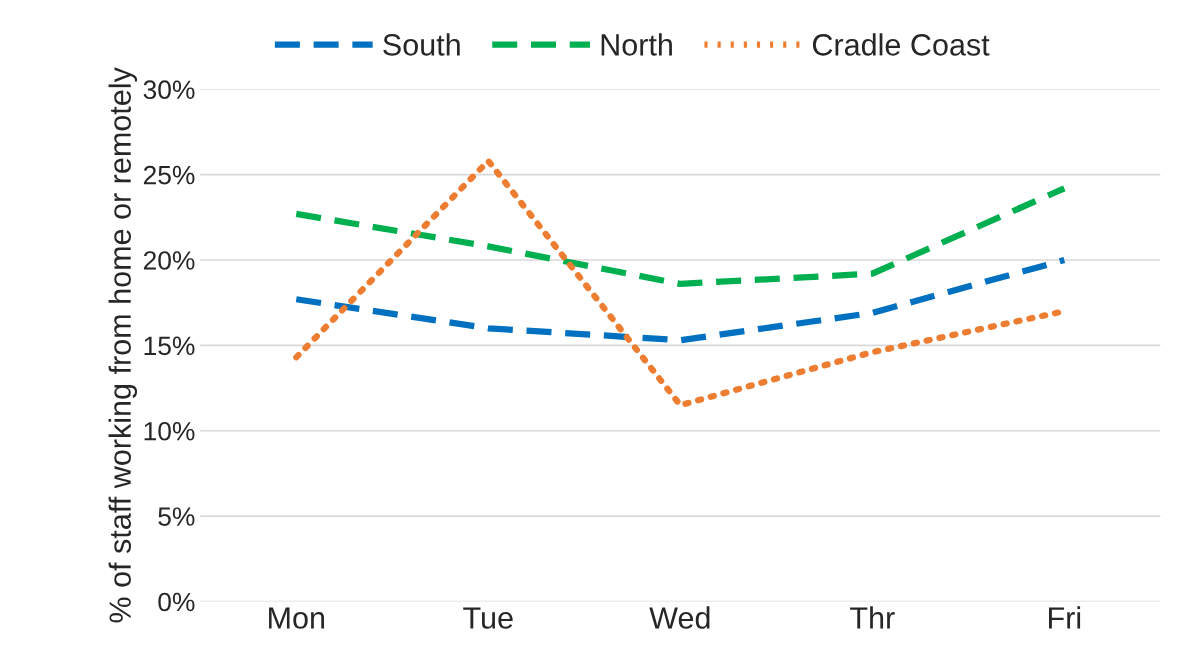 The image size is (1178, 661). I want to click on x-tick-label: Thr, so click(872, 617).